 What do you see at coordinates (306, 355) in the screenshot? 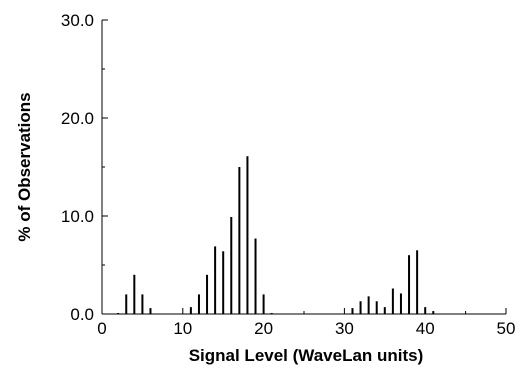
I see `x-axis-title: Signal Level (WaveLan units)` at bounding box center [306, 355].